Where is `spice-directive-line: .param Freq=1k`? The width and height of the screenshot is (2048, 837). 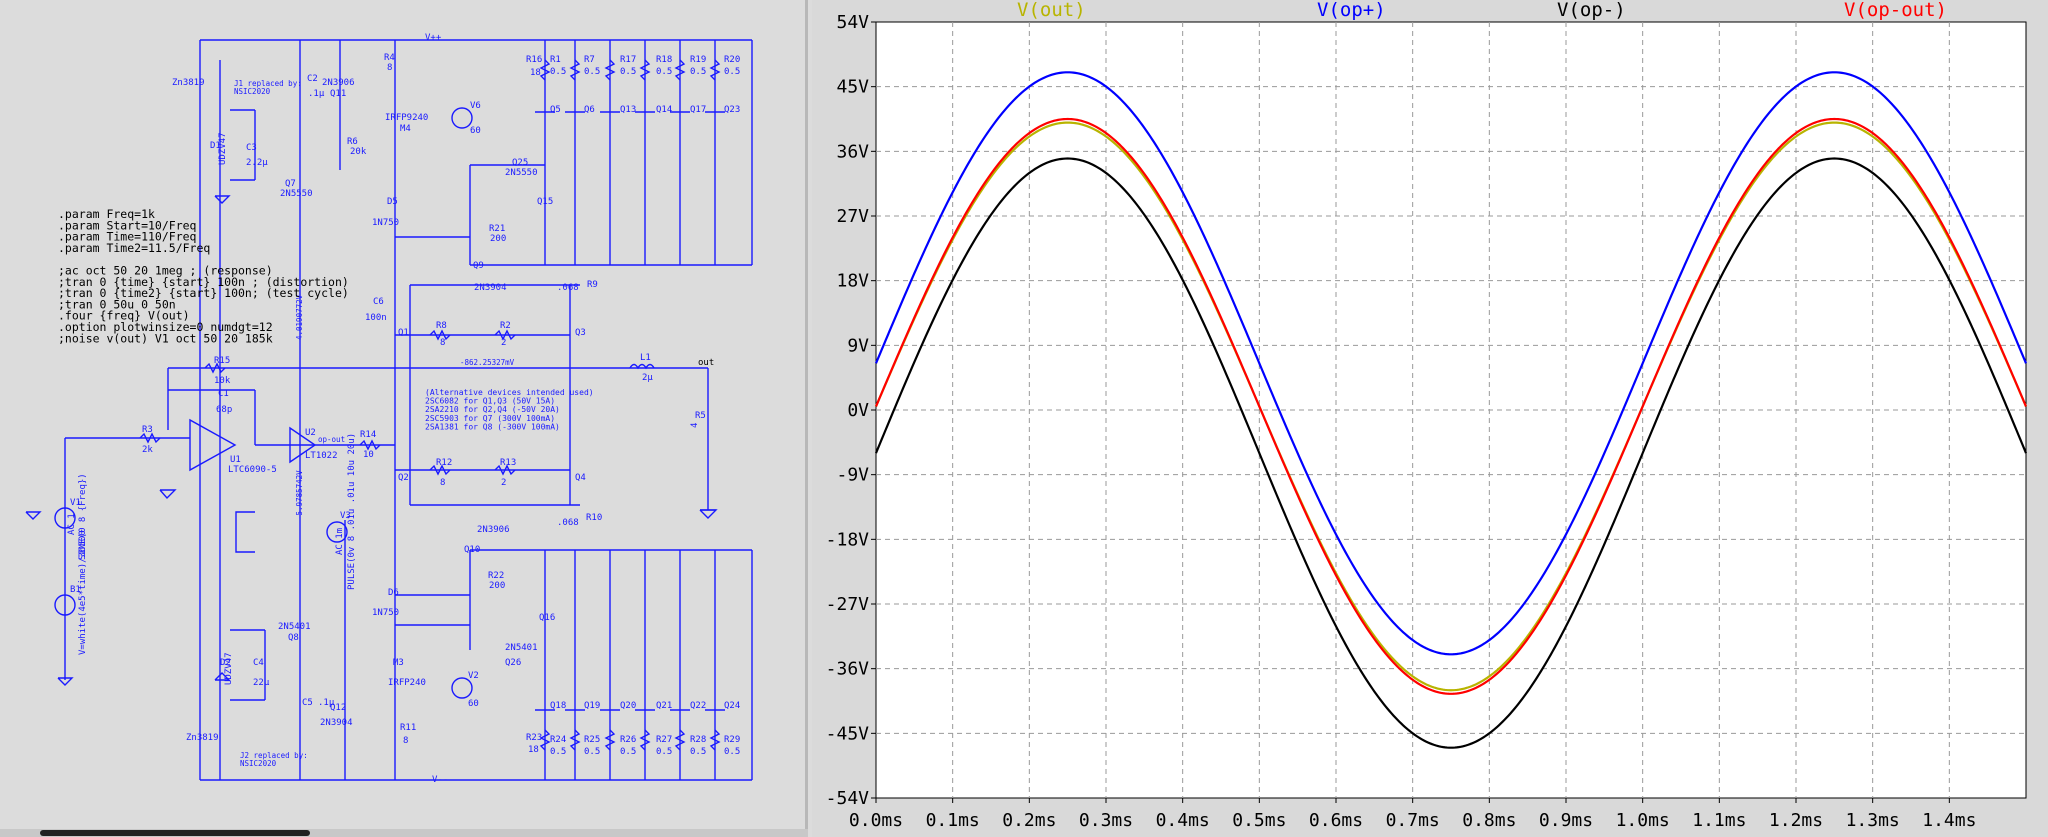 spice-directive-line: .param Freq=1k is located at coordinates (106, 214).